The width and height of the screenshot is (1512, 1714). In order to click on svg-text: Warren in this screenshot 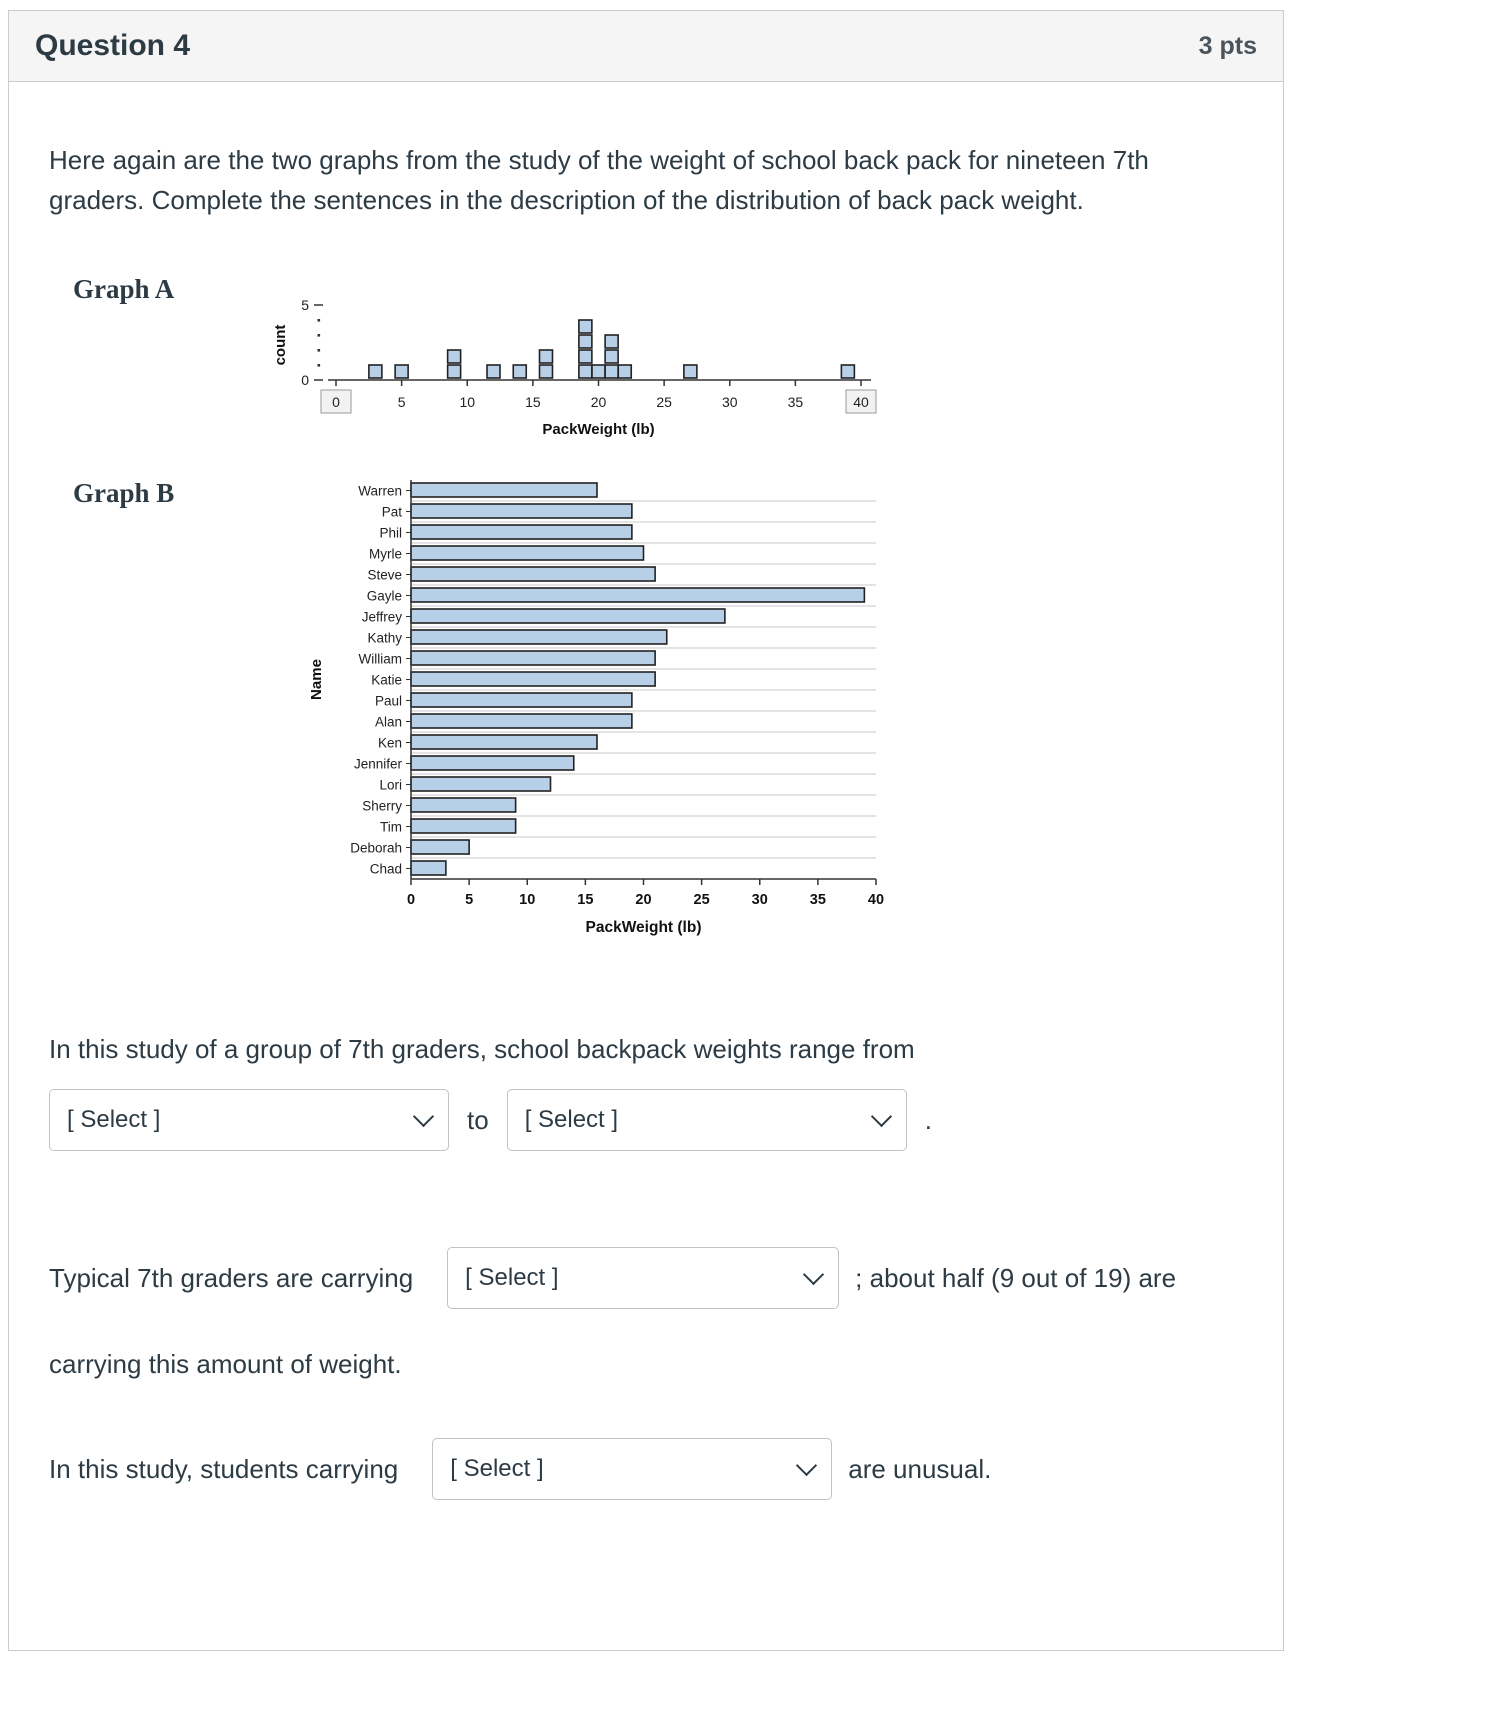, I will do `click(380, 491)`.